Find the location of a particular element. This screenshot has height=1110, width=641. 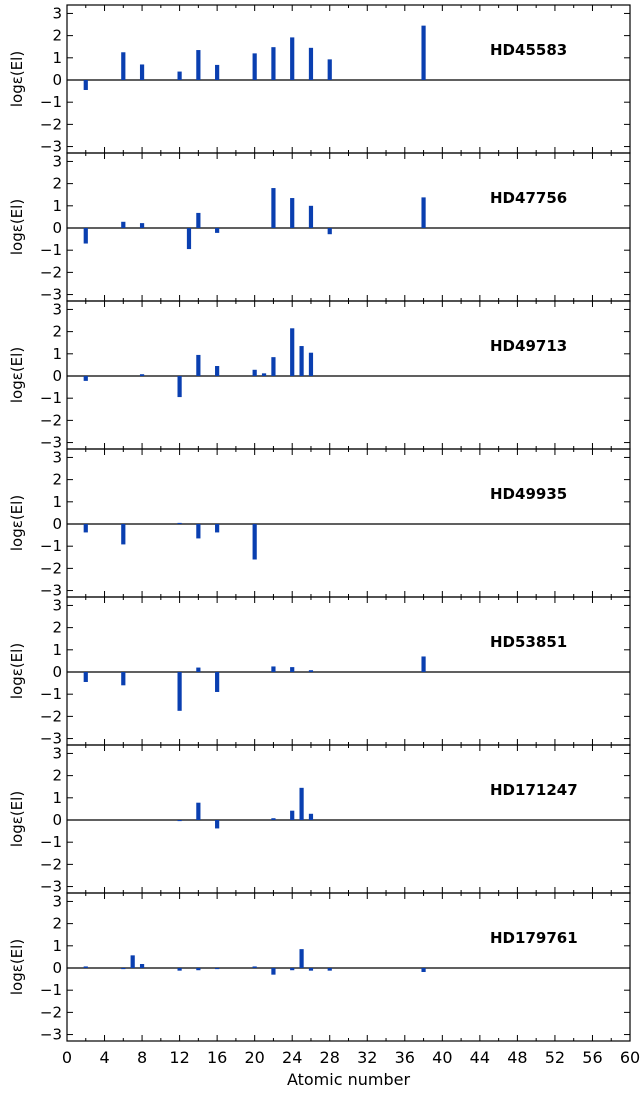

star-name-label: HD49935 is located at coordinates (528, 494).